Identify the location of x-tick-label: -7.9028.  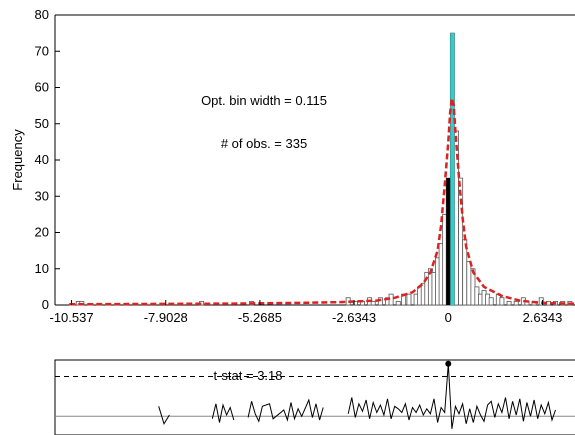
(166, 317).